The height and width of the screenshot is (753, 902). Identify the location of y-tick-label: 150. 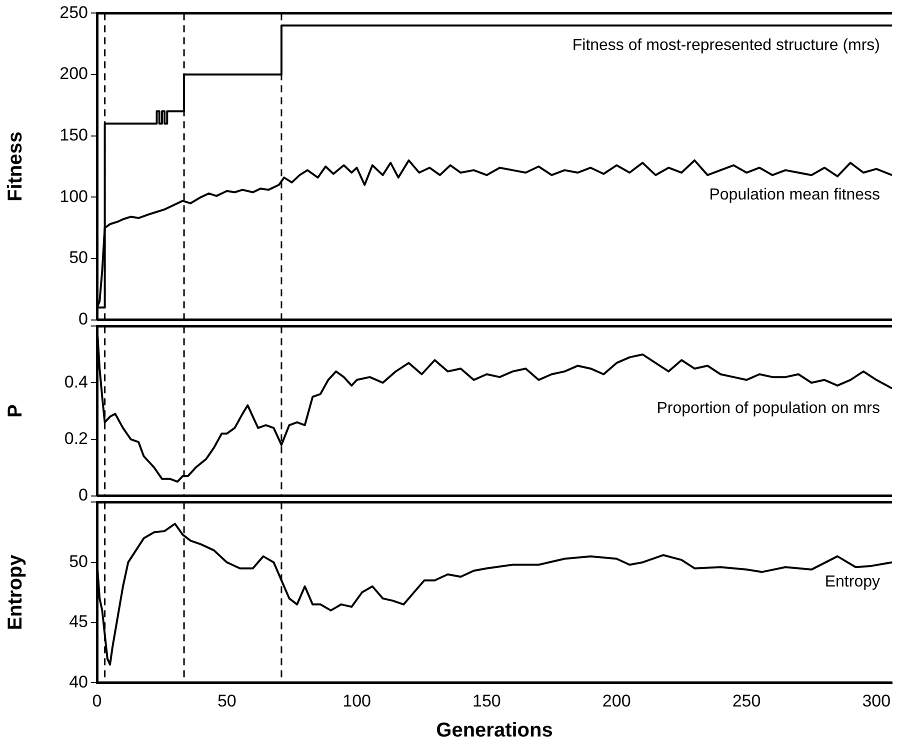
(74, 135).